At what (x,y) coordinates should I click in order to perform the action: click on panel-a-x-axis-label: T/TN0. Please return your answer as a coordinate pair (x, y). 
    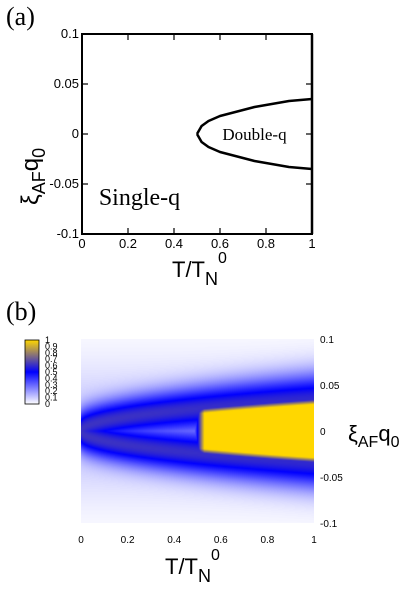
    Looking at the image, I should click on (199, 269).